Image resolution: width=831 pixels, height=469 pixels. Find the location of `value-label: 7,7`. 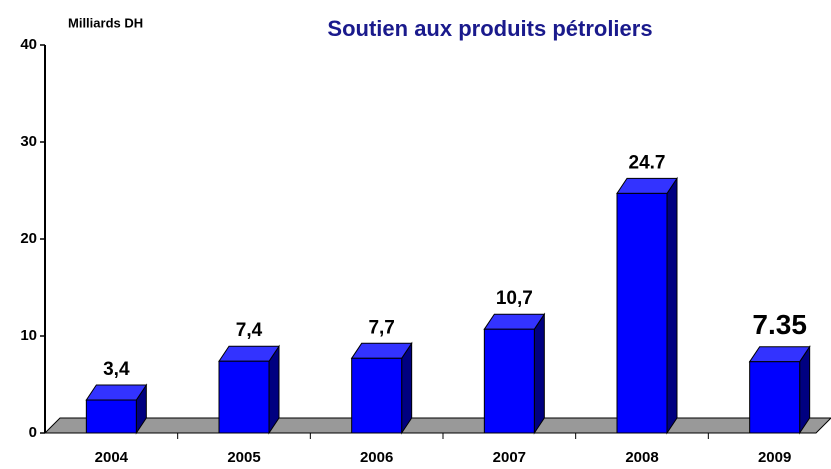

value-label: 7,7 is located at coordinates (381, 327).